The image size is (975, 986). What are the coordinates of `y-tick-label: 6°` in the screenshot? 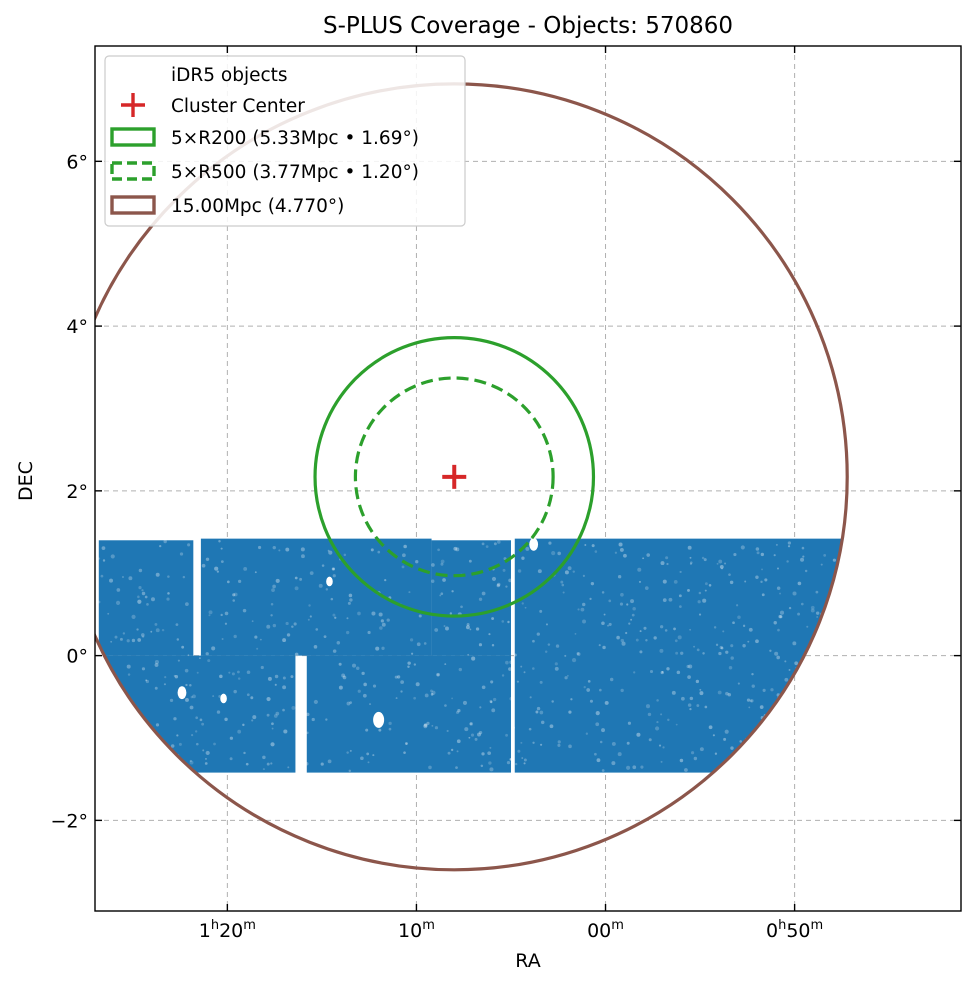 It's located at (77, 162).